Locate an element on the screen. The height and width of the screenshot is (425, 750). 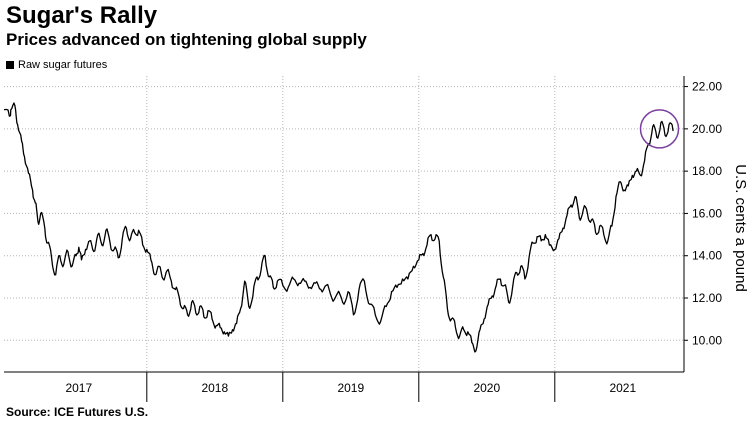
highlight-circle is located at coordinates (659, 129).